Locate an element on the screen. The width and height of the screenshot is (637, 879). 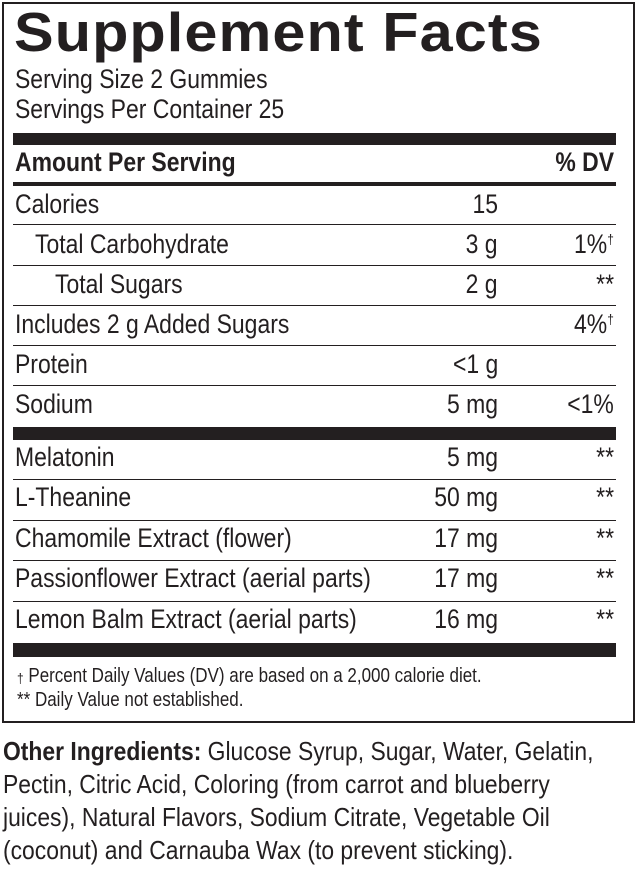
nutrient-name: Total Carbohydrate is located at coordinates (132, 244).